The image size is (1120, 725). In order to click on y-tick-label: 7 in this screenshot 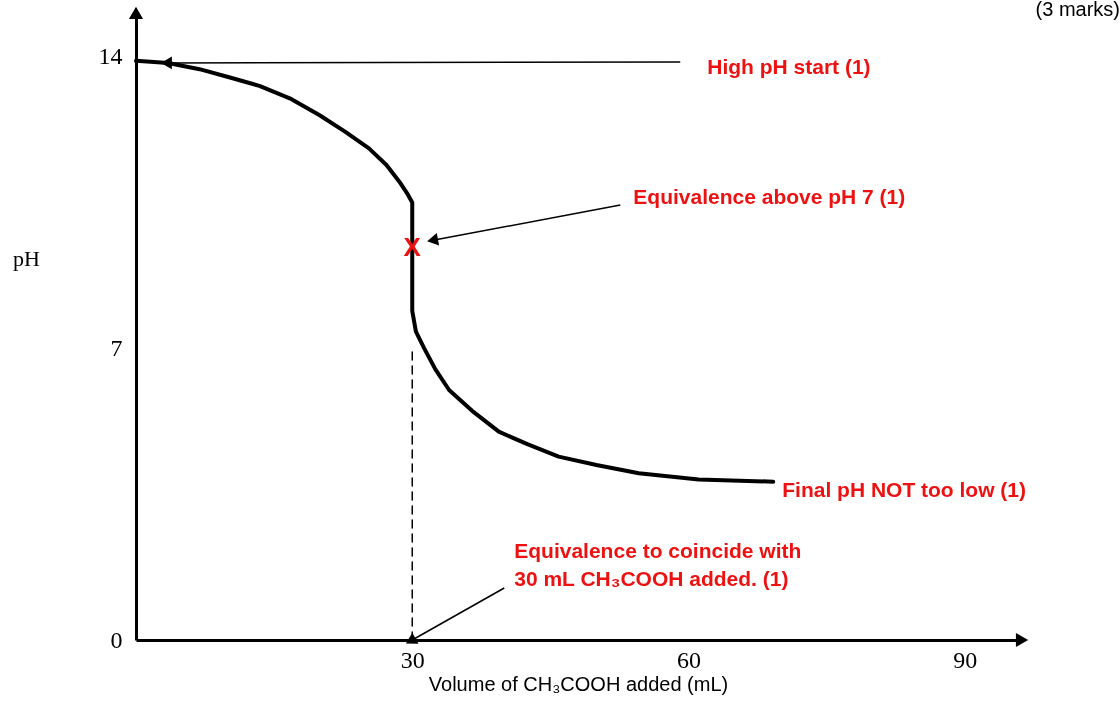, I will do `click(116, 347)`.